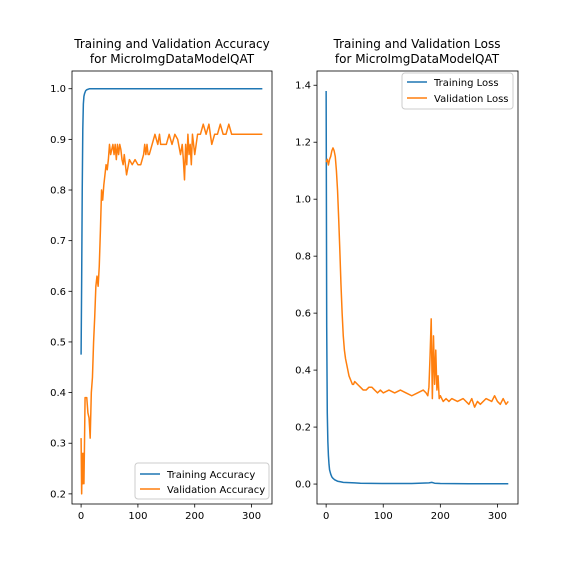 The image size is (576, 576). I want to click on accuracy-x-tick-label: 200, so click(194, 516).